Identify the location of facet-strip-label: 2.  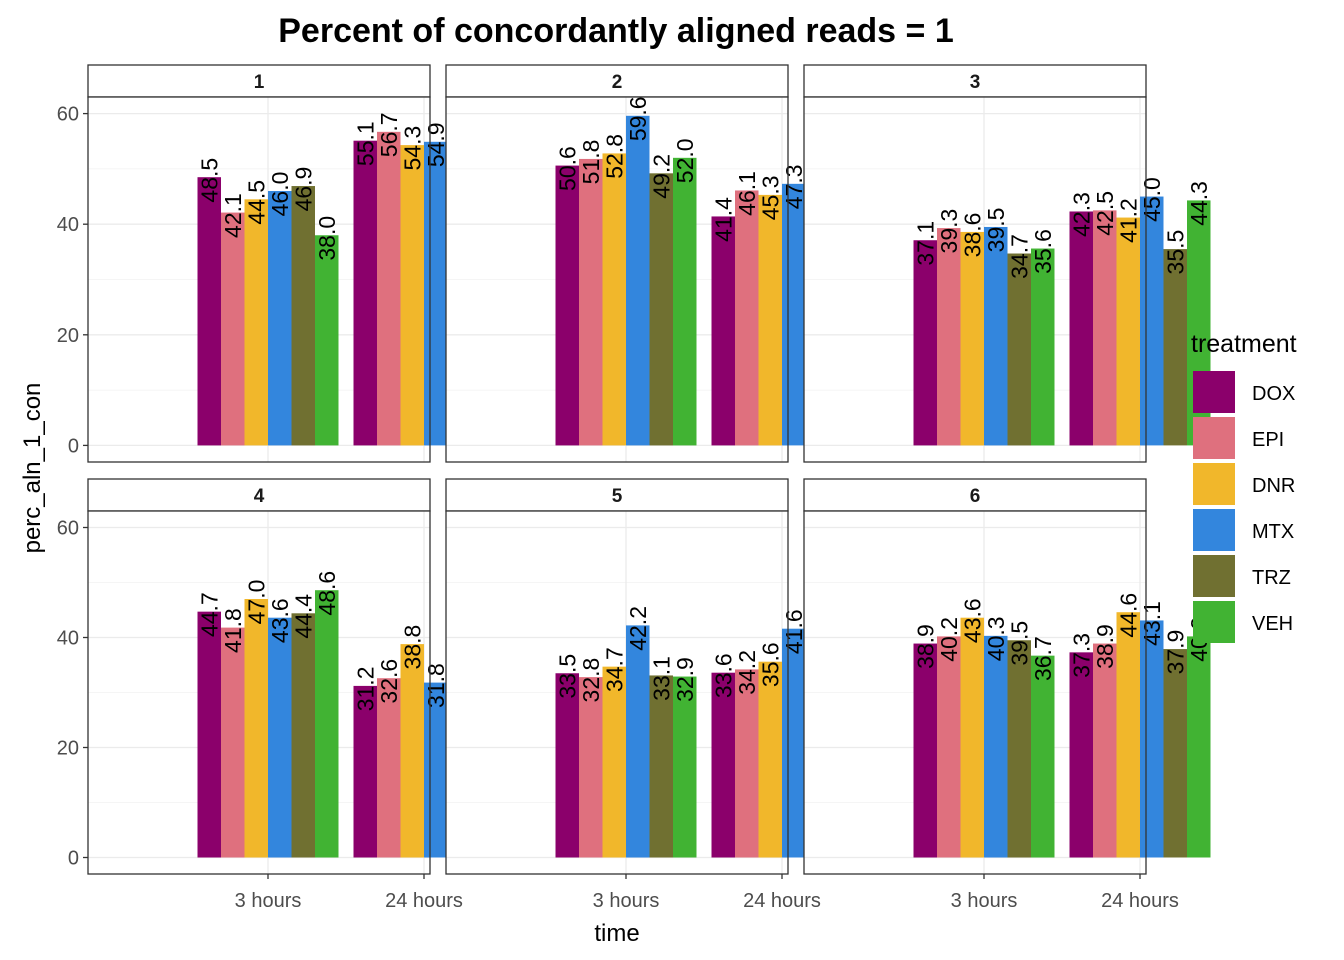
(617, 82).